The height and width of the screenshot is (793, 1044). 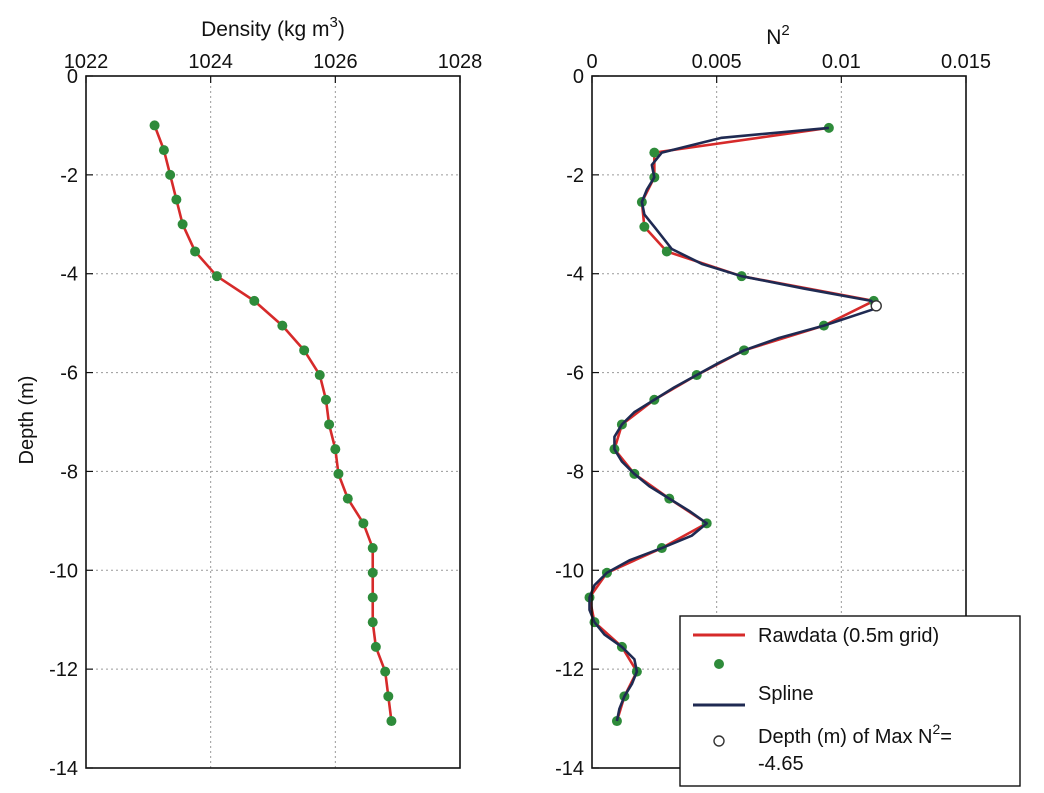 I want to click on x-tick-label: 0.005, so click(x=717, y=62).